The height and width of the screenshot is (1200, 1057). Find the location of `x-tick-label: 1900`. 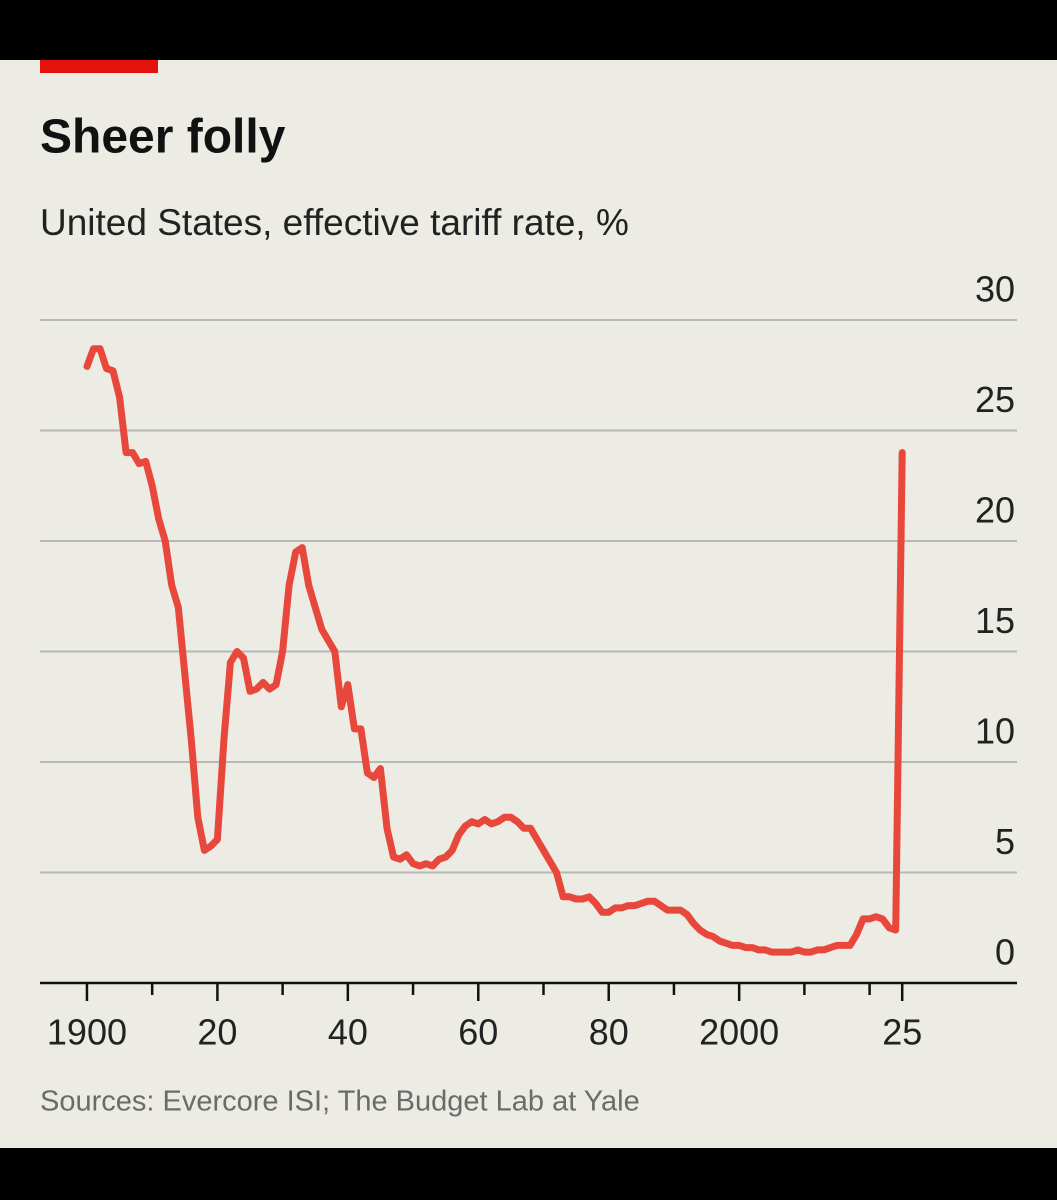

x-tick-label: 1900 is located at coordinates (87, 1032).